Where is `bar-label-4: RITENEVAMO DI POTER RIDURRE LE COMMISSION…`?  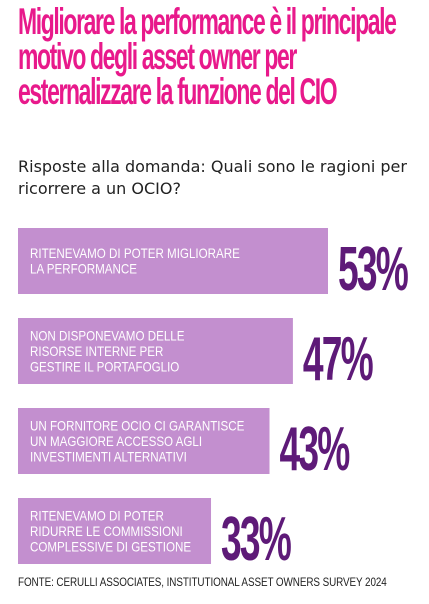
bar-label-4: RITENEVAMO DI POTER RIDURRE LE COMMISSION… is located at coordinates (110, 532).